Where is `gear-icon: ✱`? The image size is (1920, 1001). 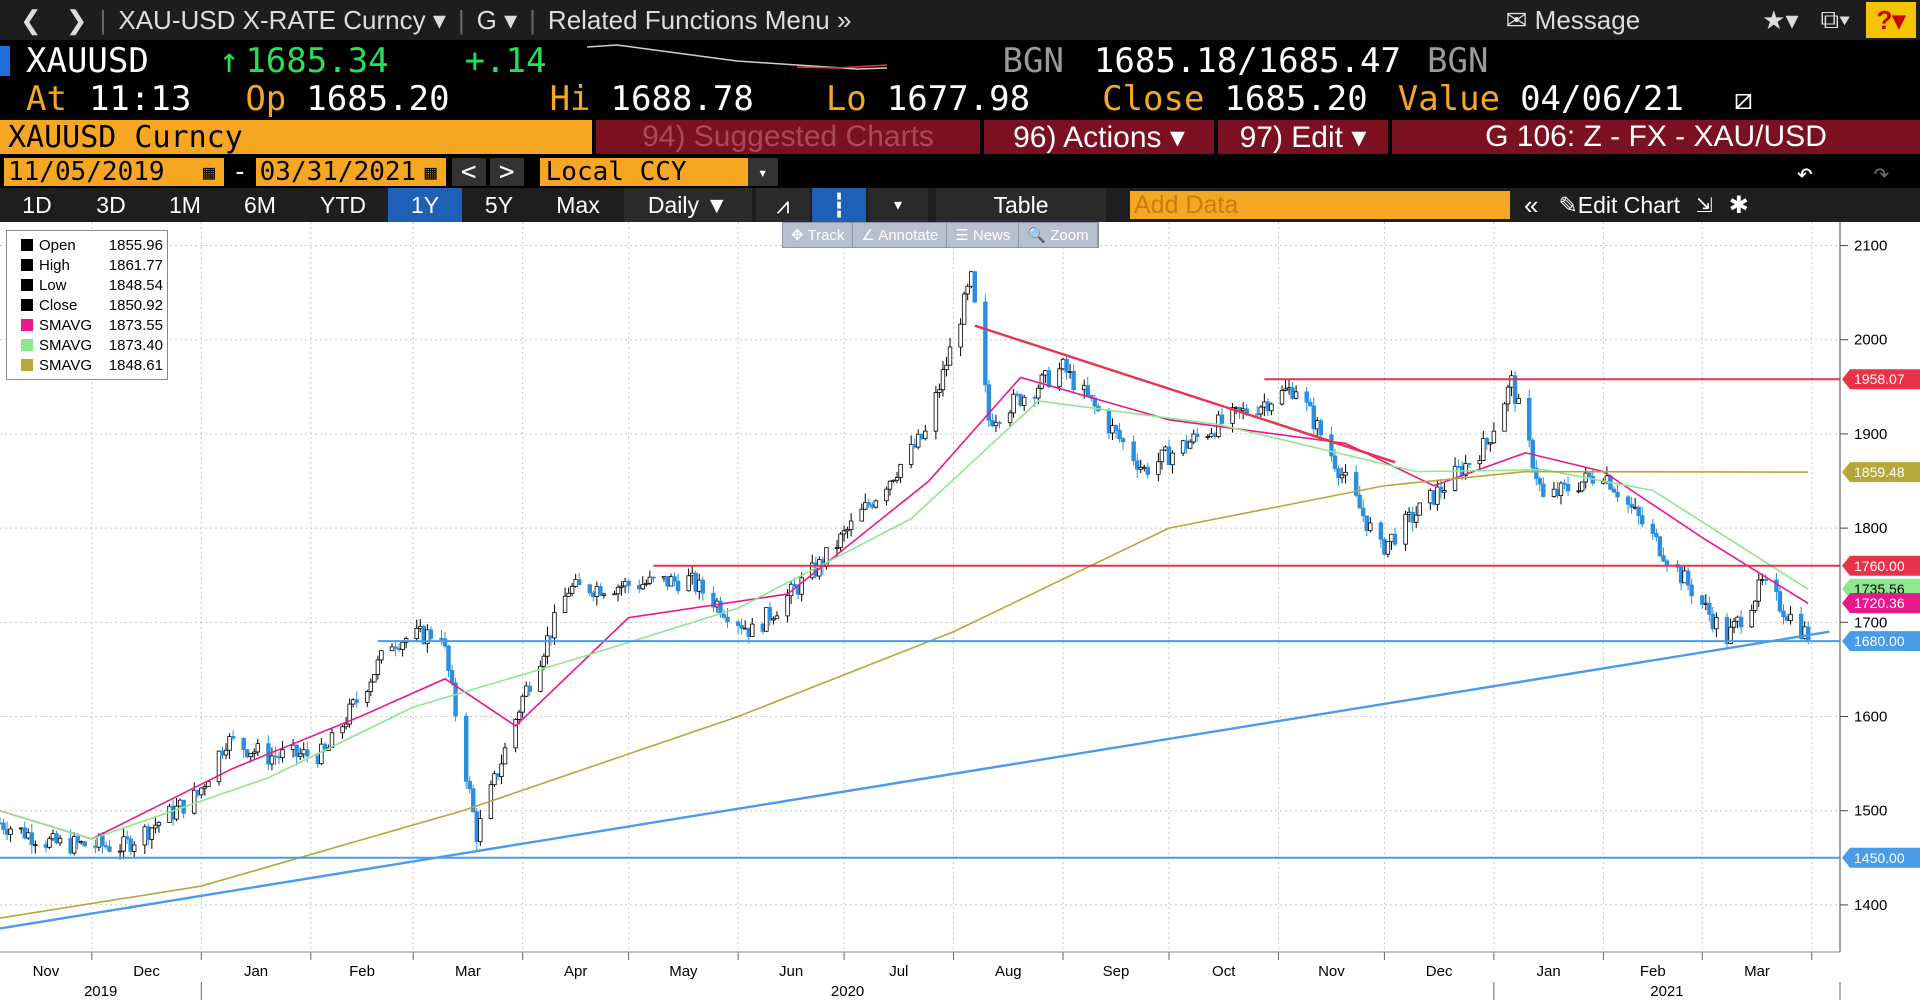
gear-icon: ✱ is located at coordinates (1738, 205).